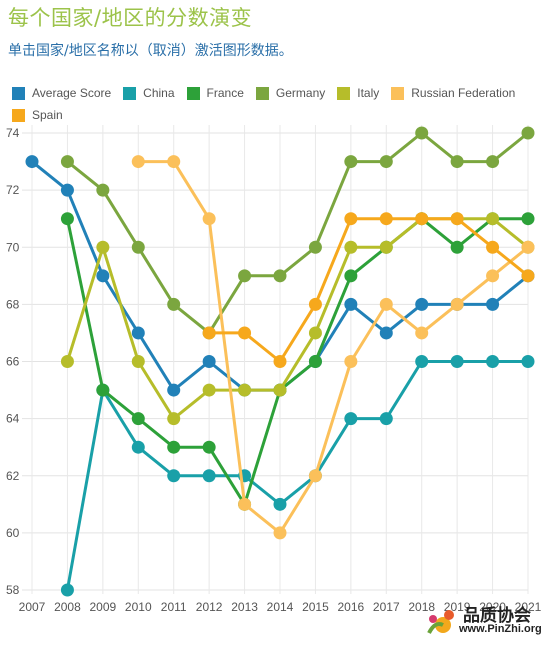 The image size is (557, 645). What do you see at coordinates (13, 419) in the screenshot?
I see `y-tick-label: 64` at bounding box center [13, 419].